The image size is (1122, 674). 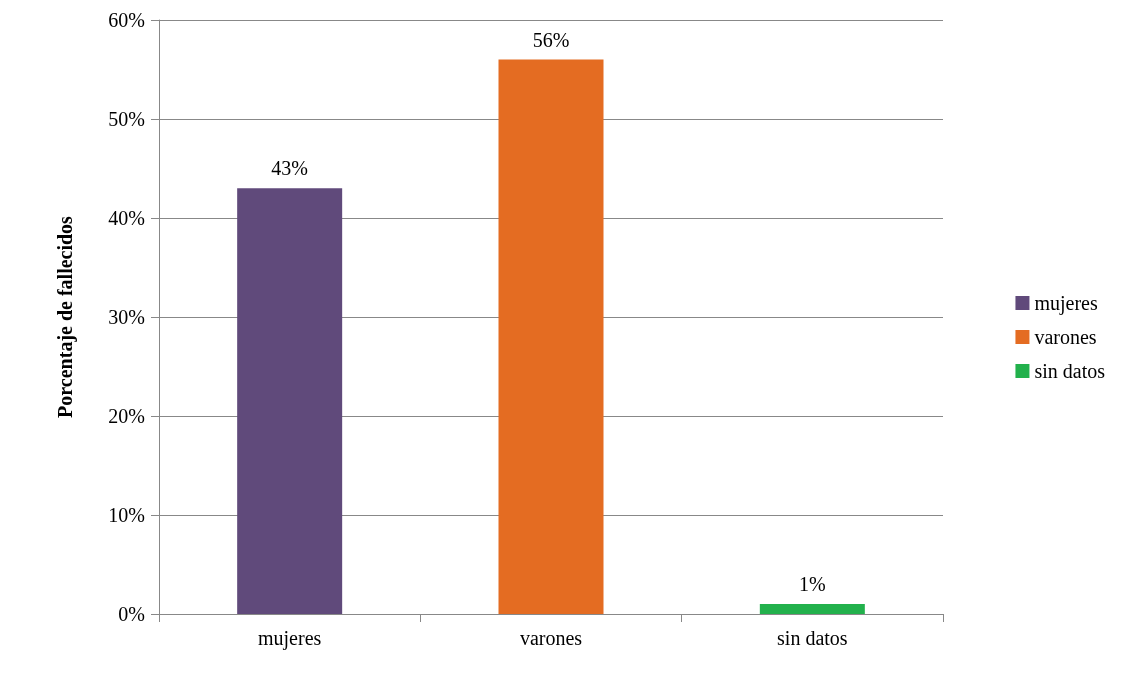 What do you see at coordinates (289, 168) in the screenshot?
I see `data-label: 43%` at bounding box center [289, 168].